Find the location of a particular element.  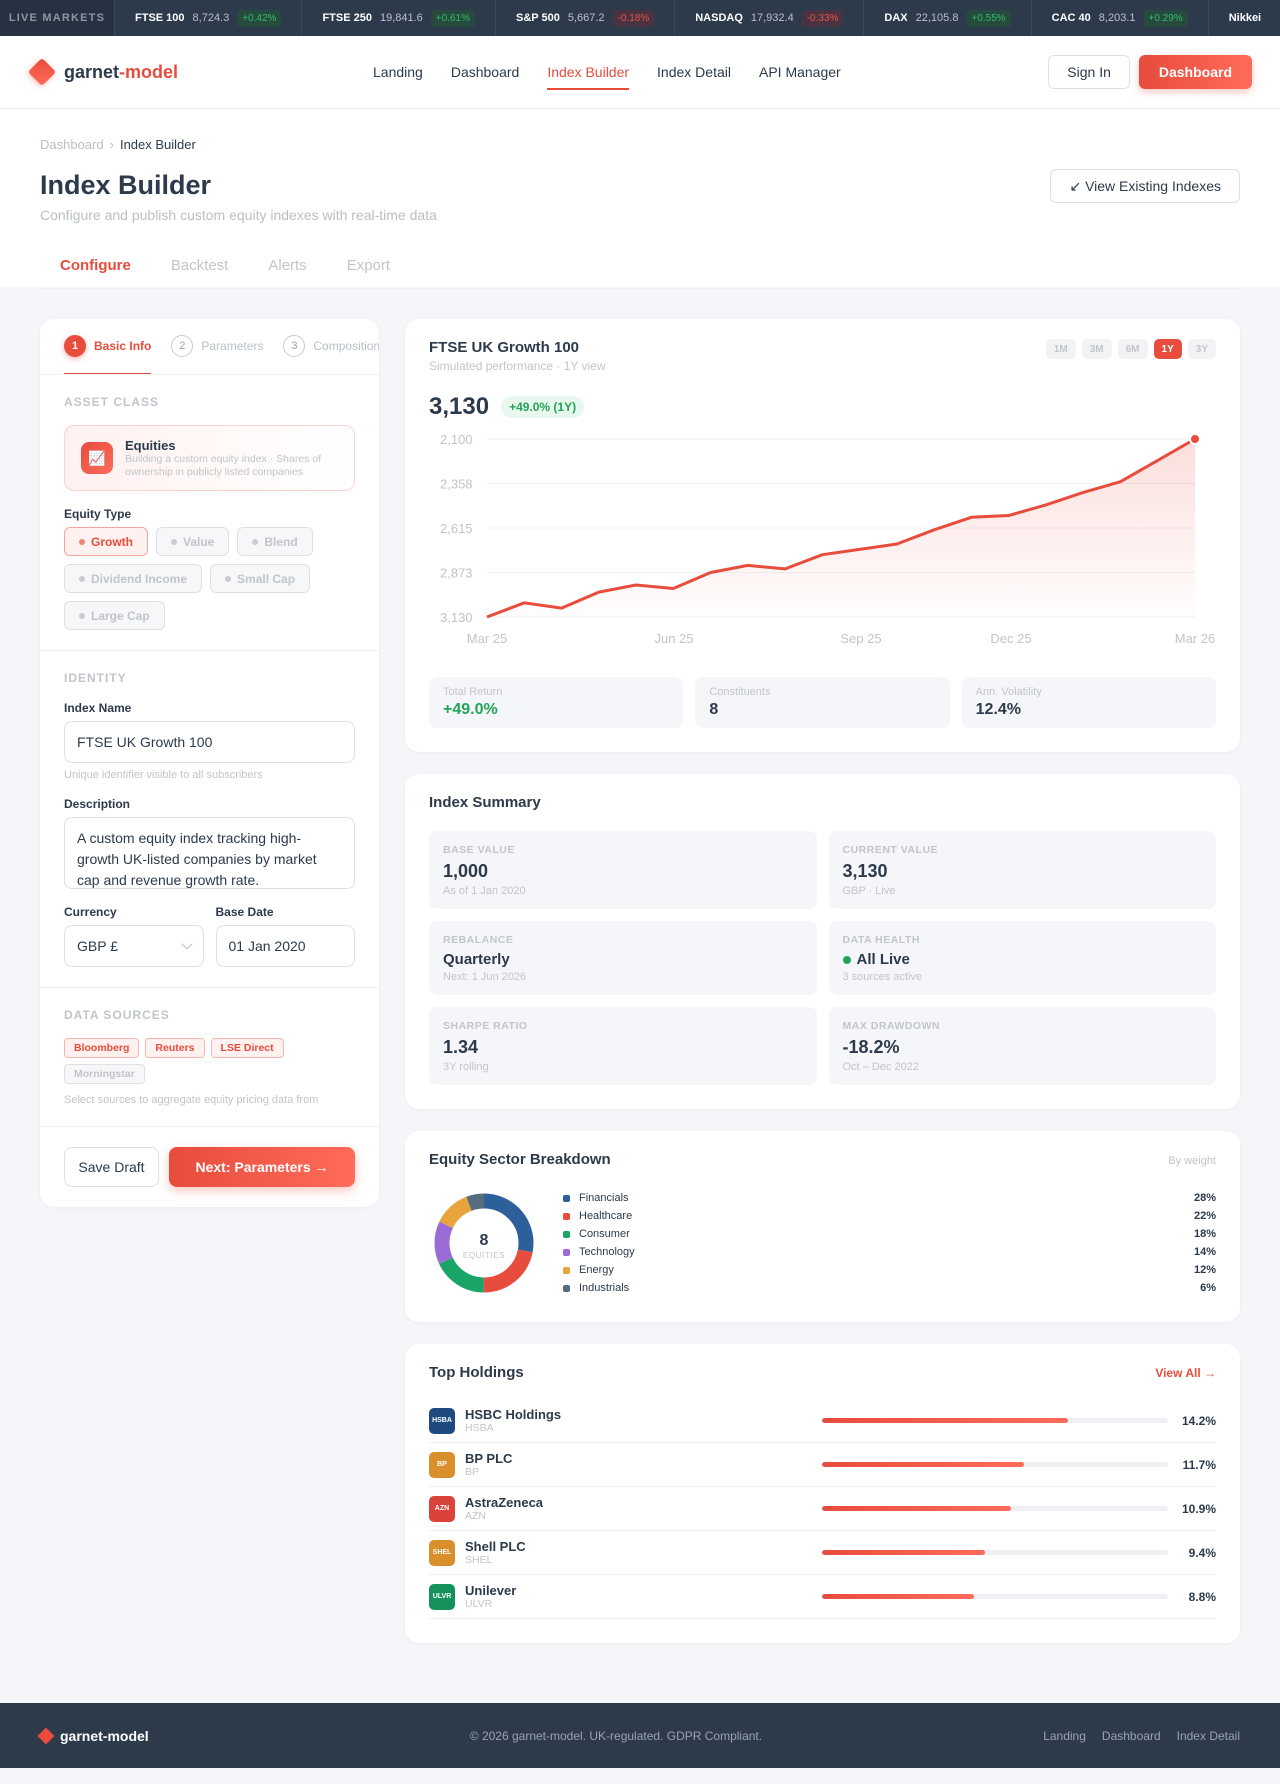

brand-name-part1: garnet is located at coordinates (92, 71).